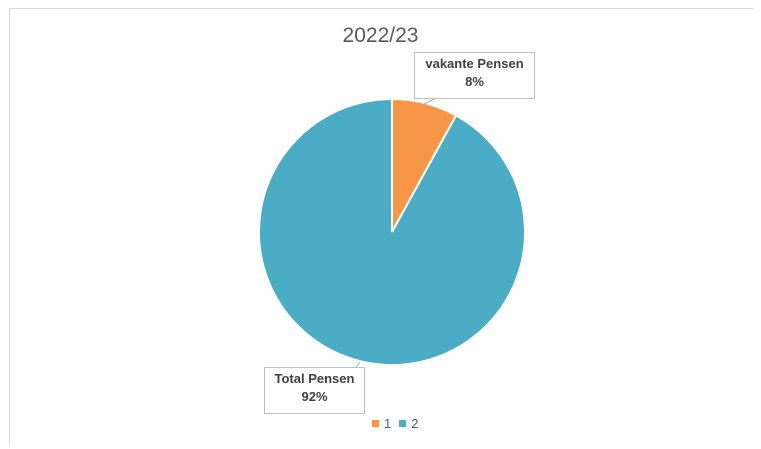 This screenshot has height=449, width=761. Describe the element at coordinates (380, 35) in the screenshot. I see `chart-title: 2022/23` at that location.